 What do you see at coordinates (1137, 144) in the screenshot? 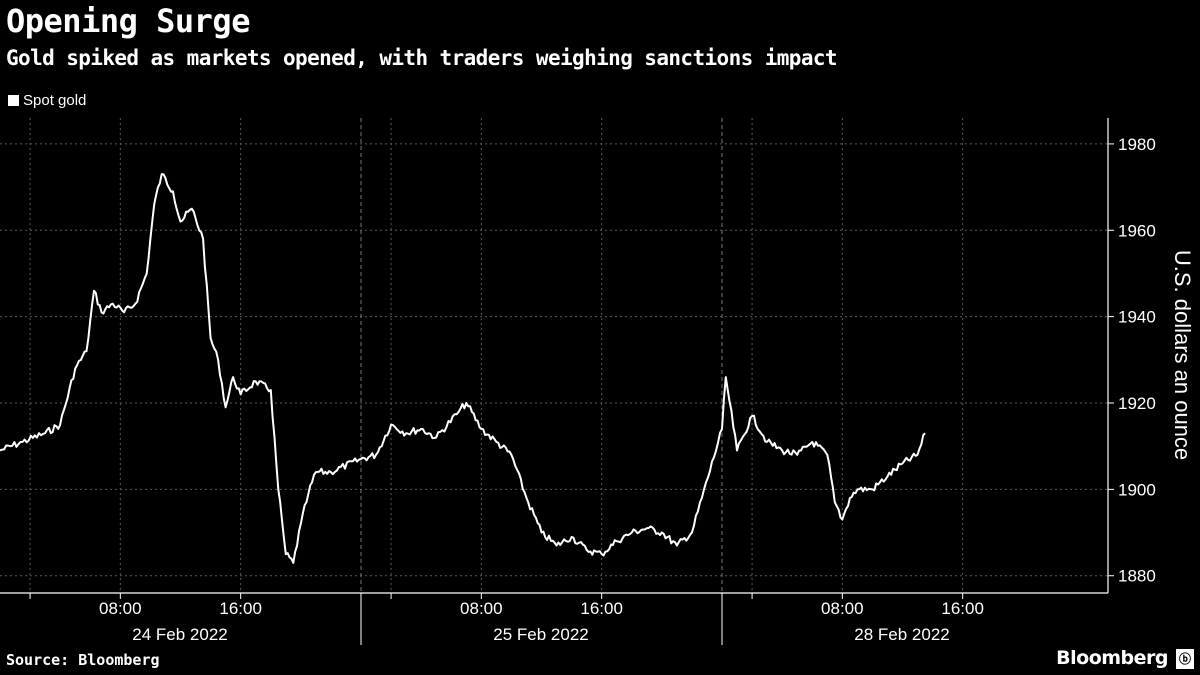
I see `y-tick-label: 1980` at bounding box center [1137, 144].